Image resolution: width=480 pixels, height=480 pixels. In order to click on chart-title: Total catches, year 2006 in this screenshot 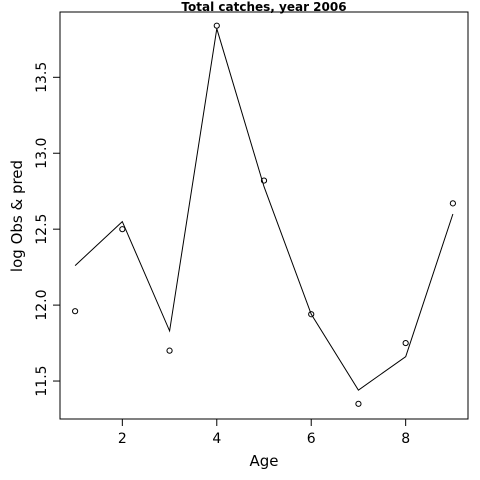, I will do `click(263, 7)`.